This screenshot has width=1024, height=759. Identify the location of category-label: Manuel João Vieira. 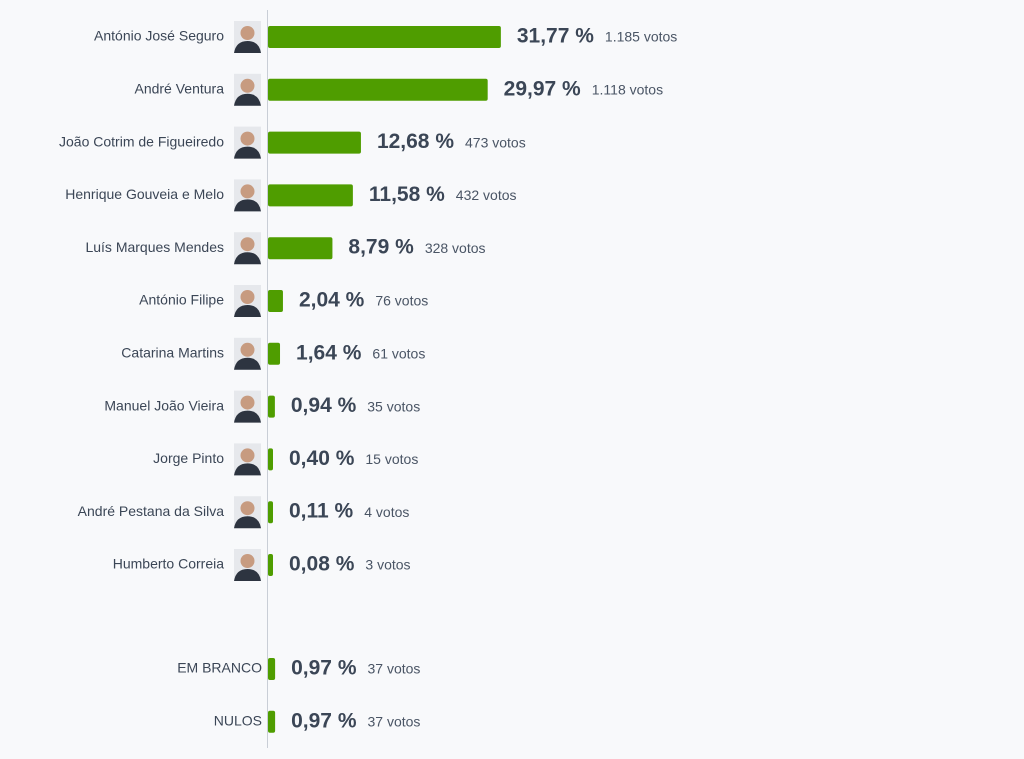
(164, 405).